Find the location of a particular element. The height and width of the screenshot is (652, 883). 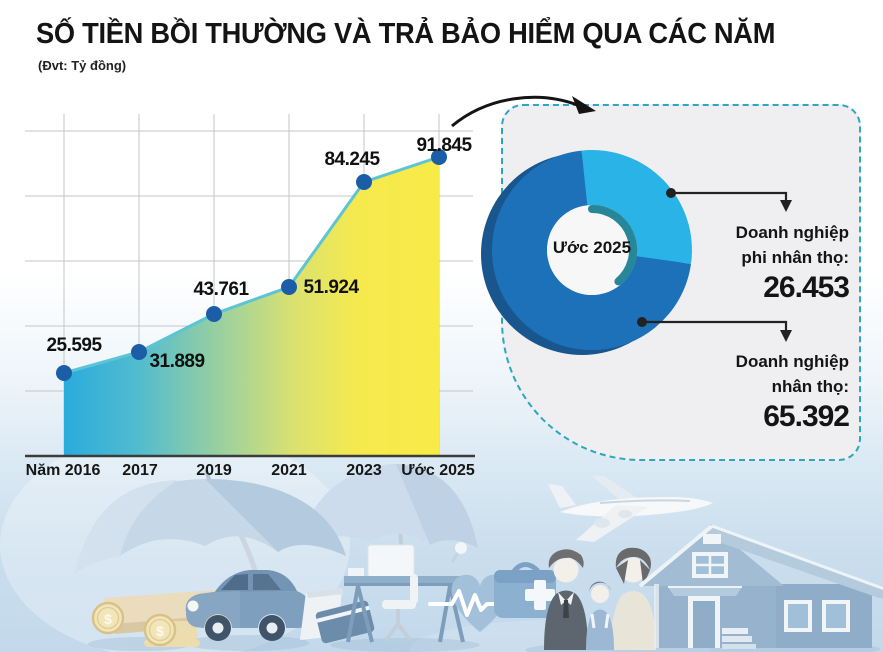

vintage-car-icon is located at coordinates (247, 605).